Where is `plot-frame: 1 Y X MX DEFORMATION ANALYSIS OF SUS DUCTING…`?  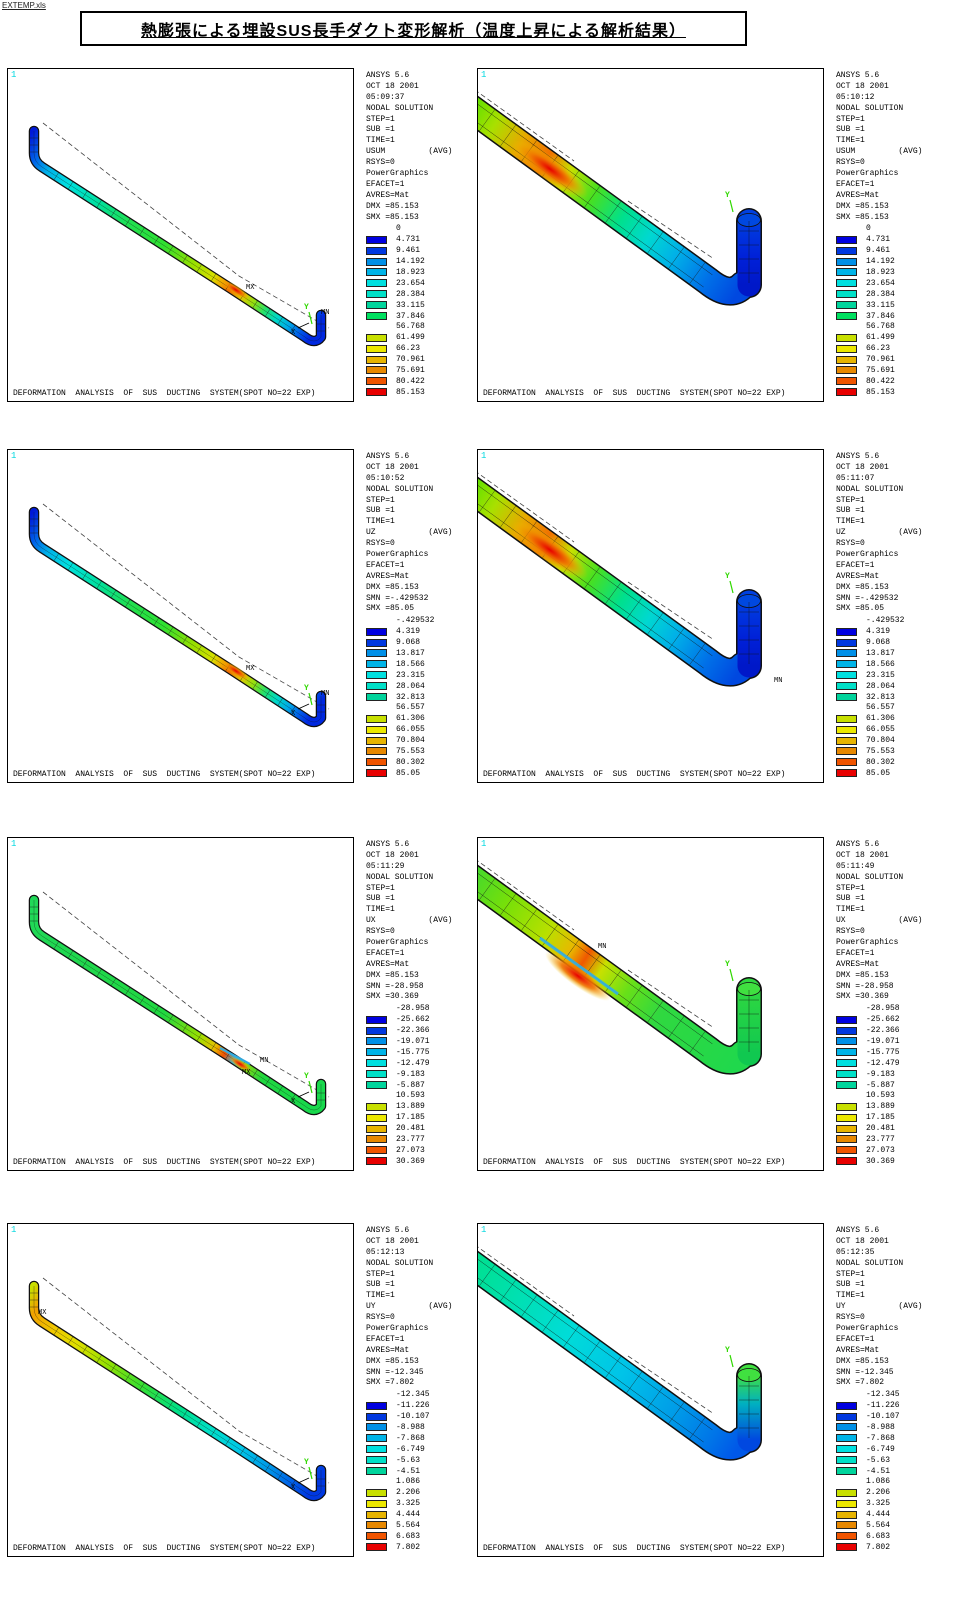 plot-frame: 1 Y X MX DEFORMATION ANALYSIS OF SUS DUCTING… is located at coordinates (180, 1390).